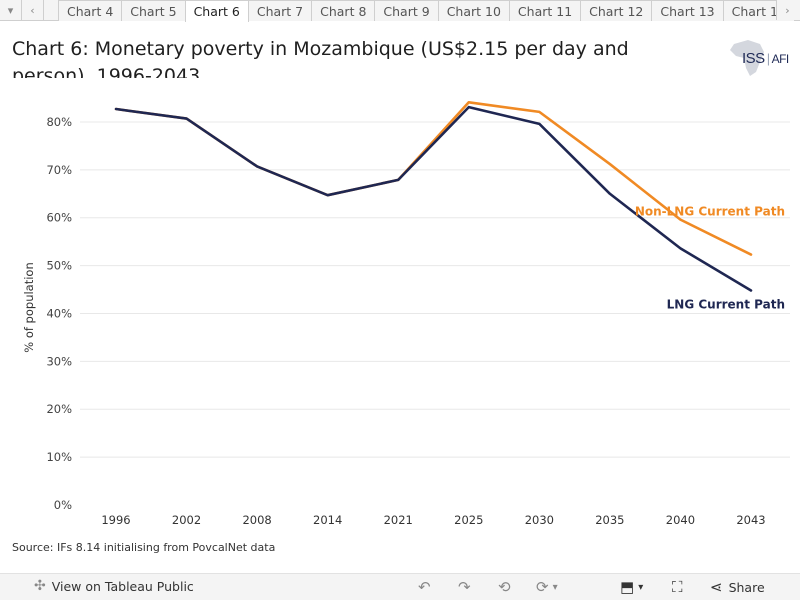  I want to click on y-tick-label: 50%, so click(59, 266).